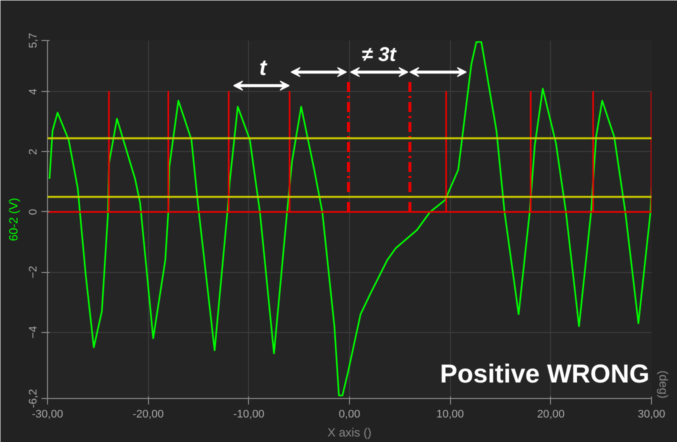  I want to click on y-tick-label: 5,7, so click(34, 40).